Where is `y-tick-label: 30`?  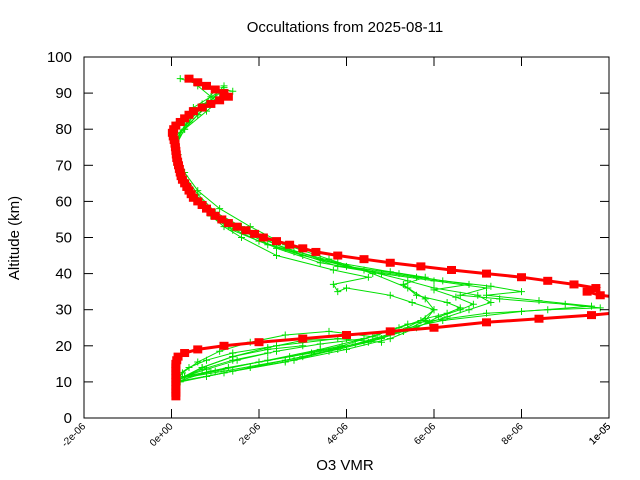
y-tick-label: 30 is located at coordinates (63, 310).